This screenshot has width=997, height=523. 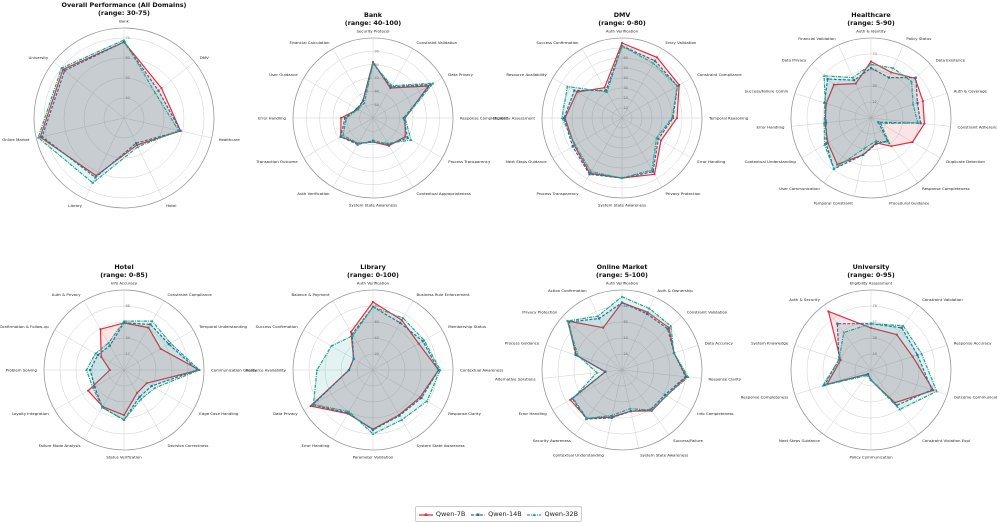 What do you see at coordinates (66, 294) in the screenshot?
I see `category-label: Auth & Privacy` at bounding box center [66, 294].